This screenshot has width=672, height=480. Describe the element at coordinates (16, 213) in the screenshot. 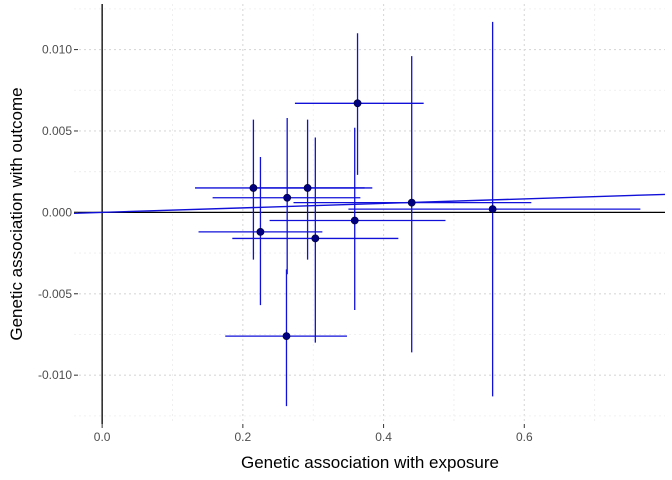

I see `y-axis-title: Genetic association with outcome` at that location.